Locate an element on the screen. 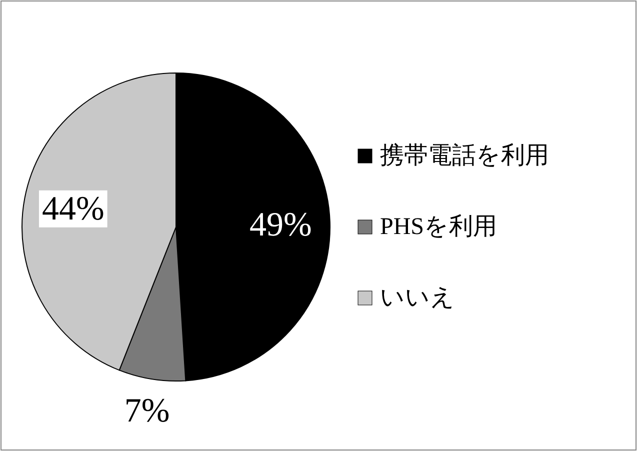  data-label: 7% is located at coordinates (147, 411).